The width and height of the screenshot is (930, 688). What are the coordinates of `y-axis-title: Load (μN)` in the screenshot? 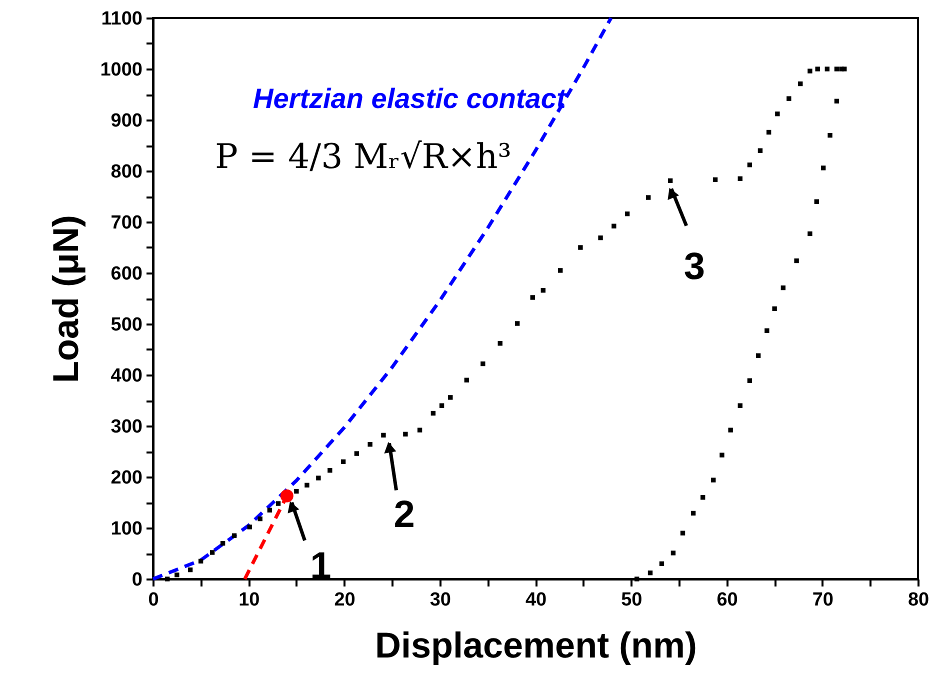 It's located at (65, 299).